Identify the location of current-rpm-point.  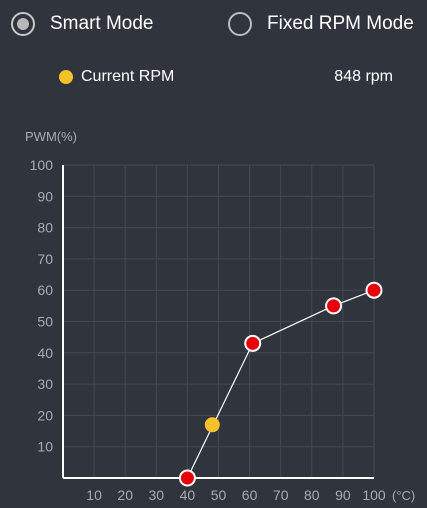
(212, 425).